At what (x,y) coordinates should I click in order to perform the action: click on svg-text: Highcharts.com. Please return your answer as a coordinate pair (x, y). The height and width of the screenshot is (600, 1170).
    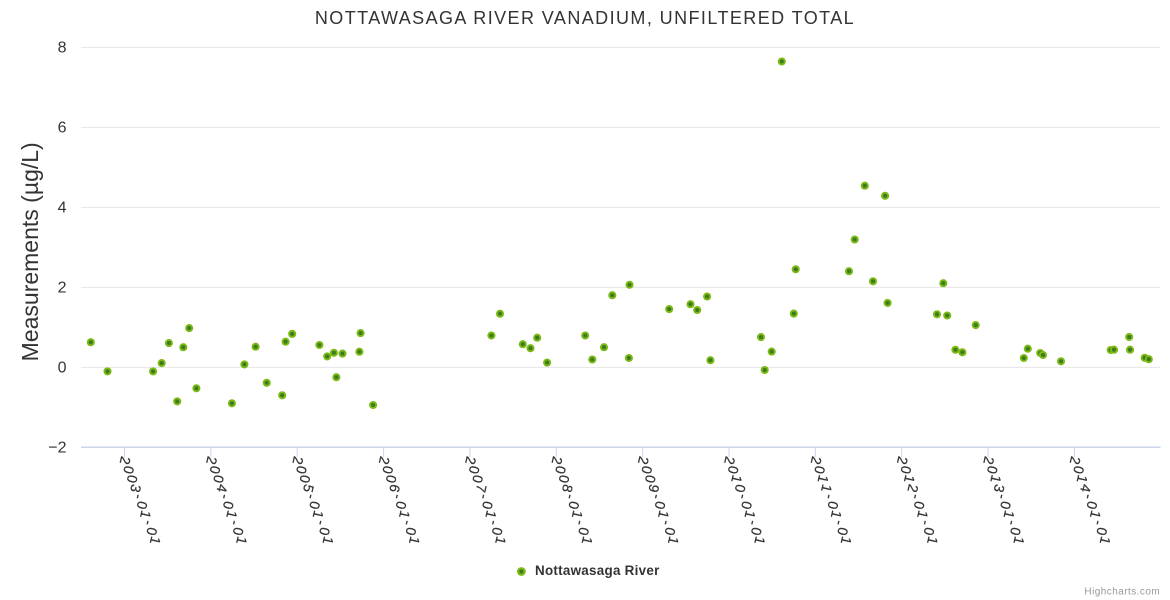
    Looking at the image, I should click on (1122, 592).